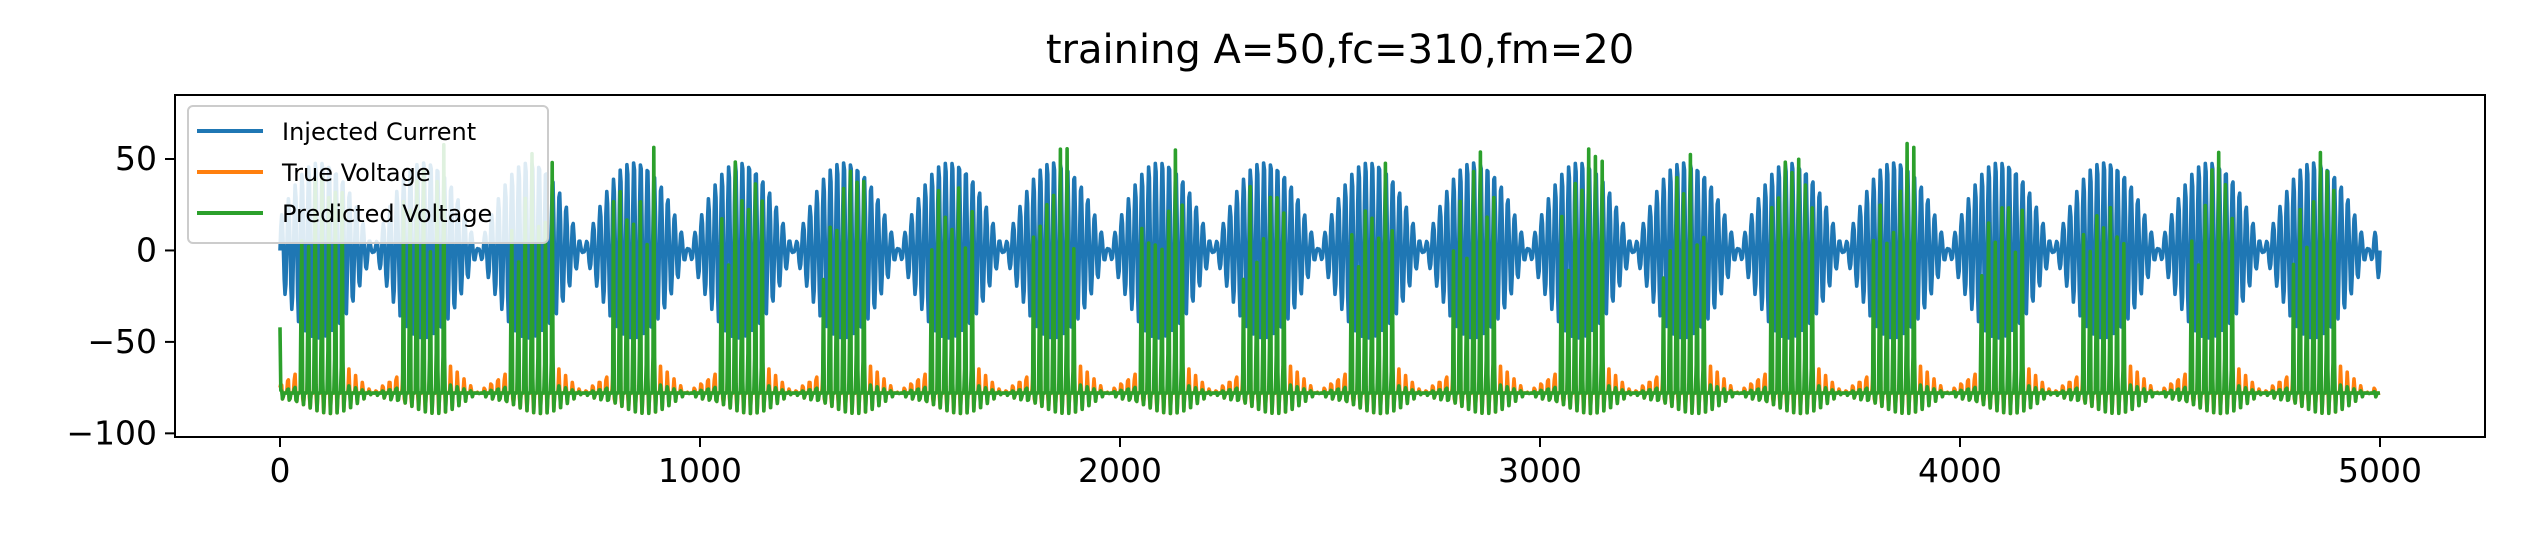 Image resolution: width=2528 pixels, height=544 pixels. What do you see at coordinates (111, 432) in the screenshot?
I see `y-tick-label: −100` at bounding box center [111, 432].